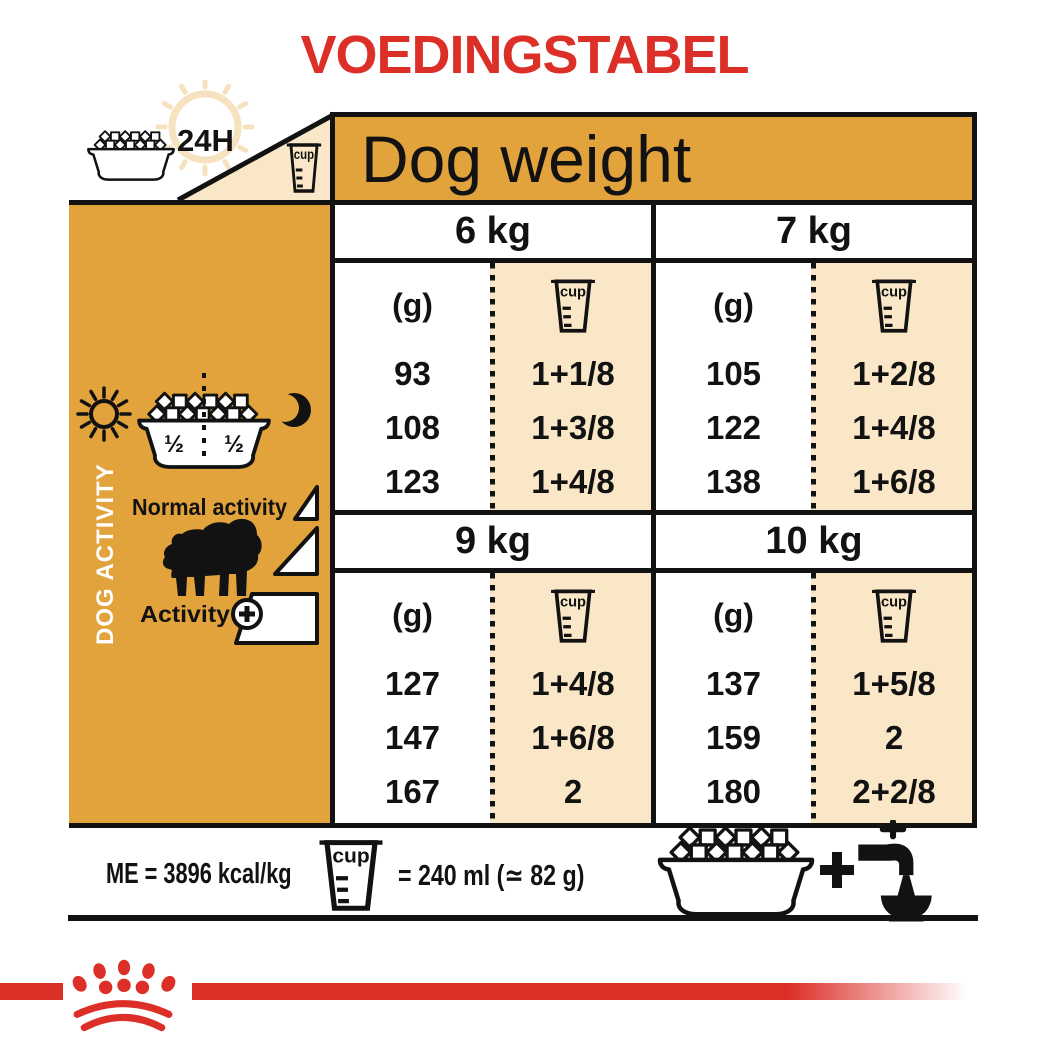 This screenshot has width=1049, height=1049. I want to click on cup-equivalence-note: = 240 ml (≃ 82 g), so click(491, 876).